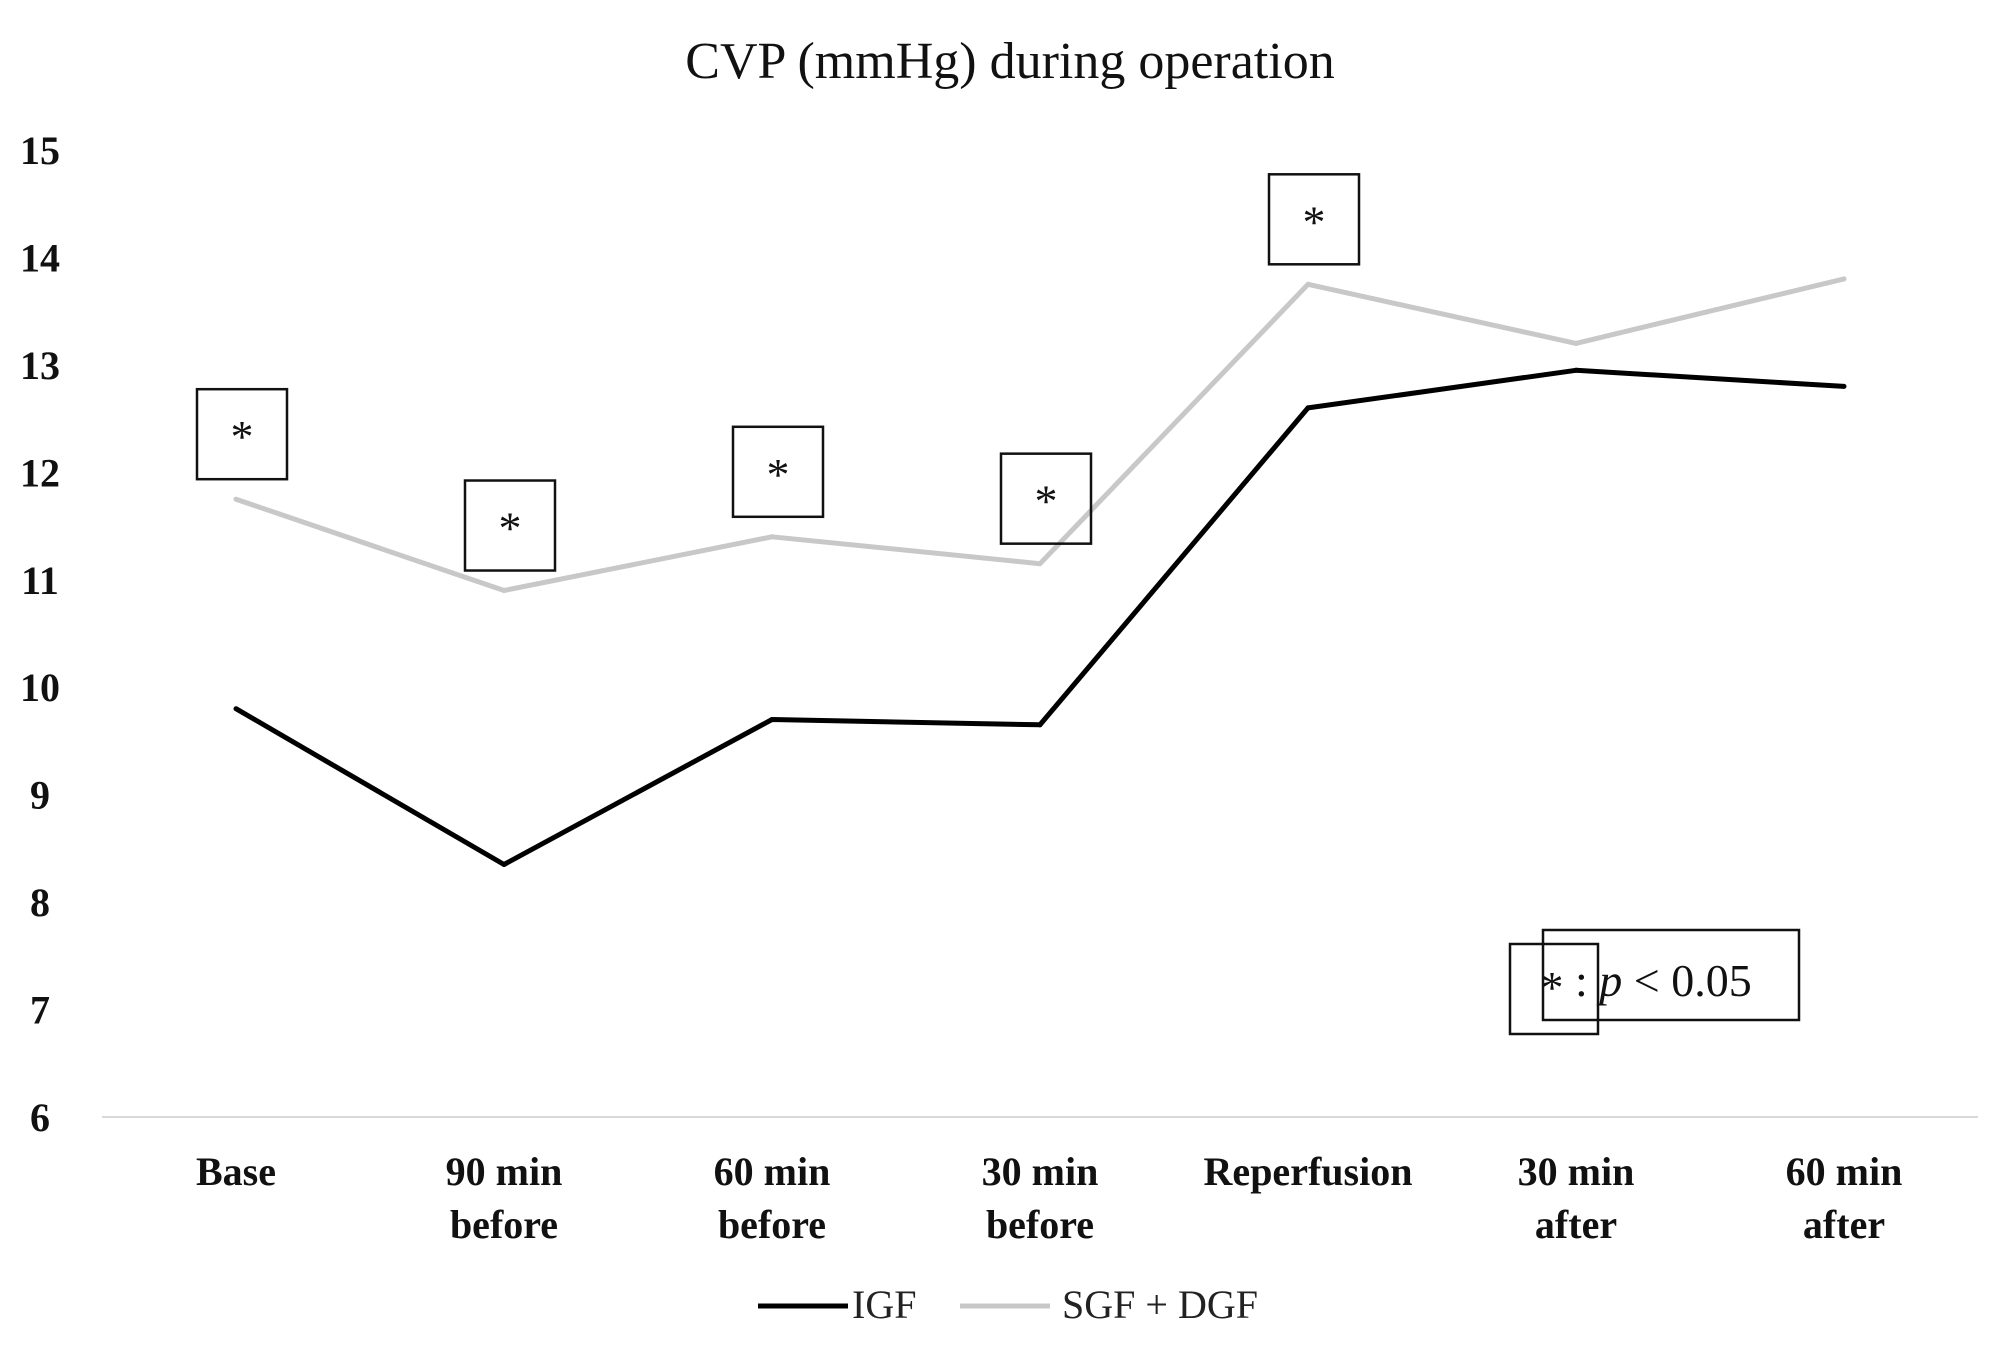  I want to click on y-tick-label: 8, so click(40, 902).